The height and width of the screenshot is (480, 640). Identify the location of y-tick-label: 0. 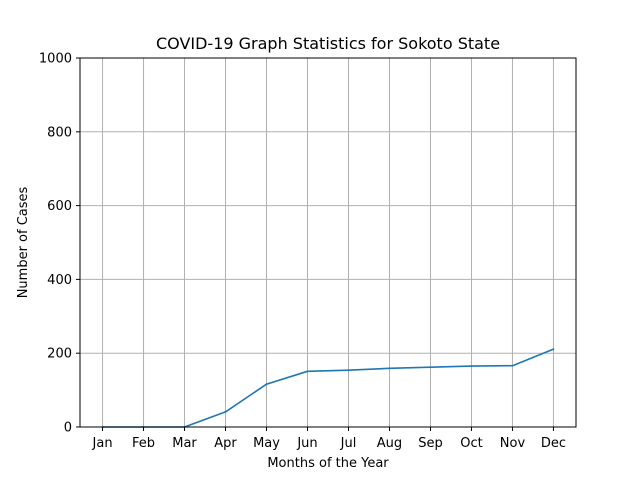
(68, 428).